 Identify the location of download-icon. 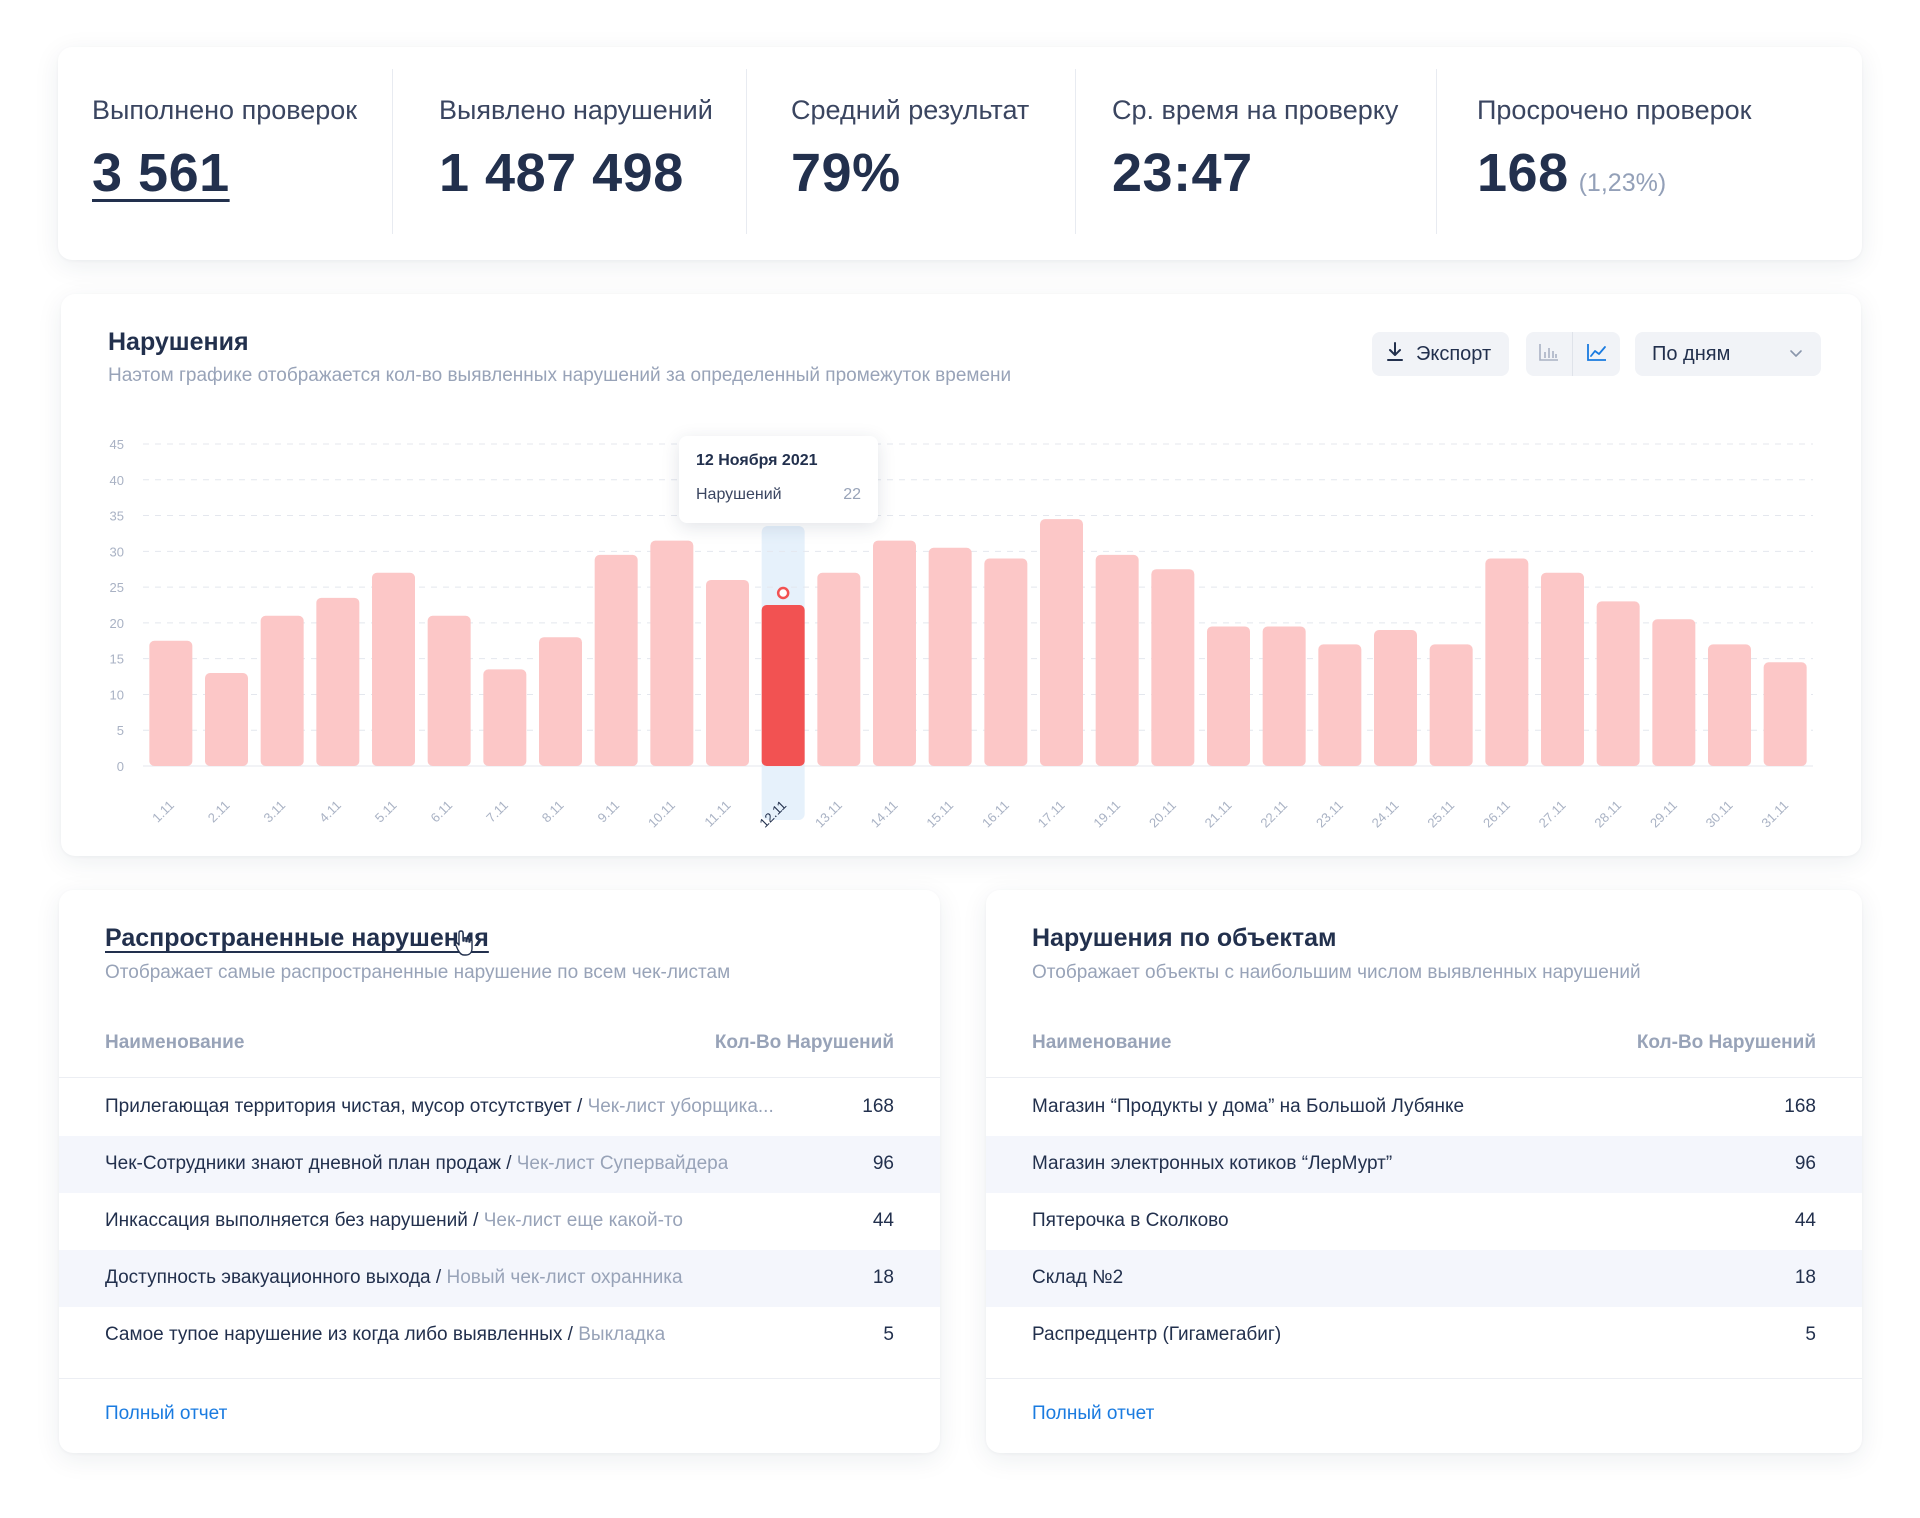
(1395, 354).